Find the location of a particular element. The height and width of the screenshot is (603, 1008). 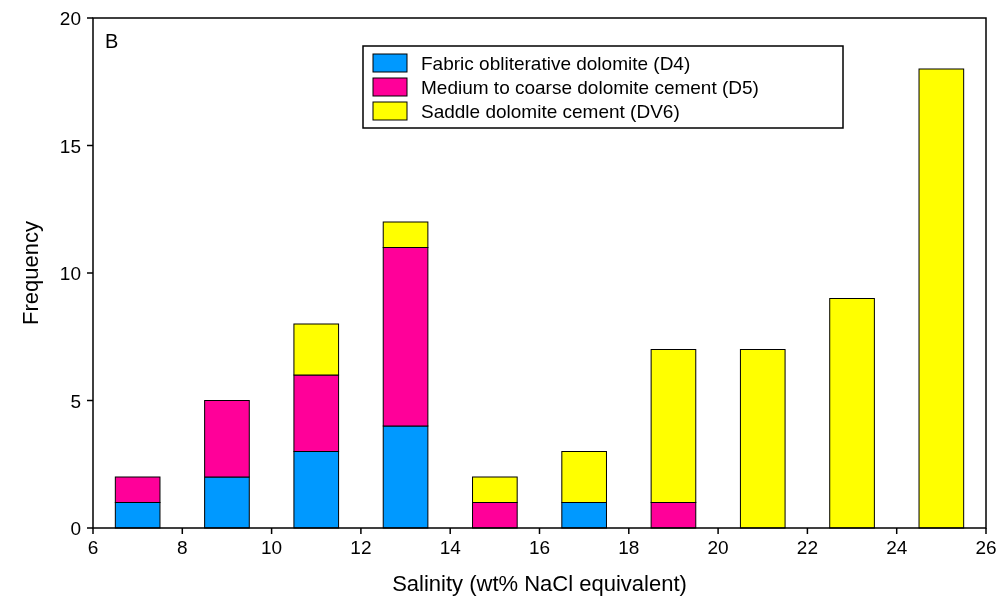

x-tick-label: 14 is located at coordinates (450, 547).